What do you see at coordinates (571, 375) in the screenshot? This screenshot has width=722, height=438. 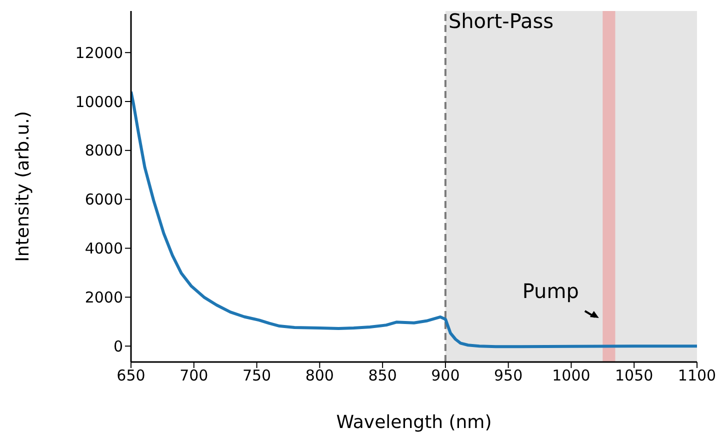 I see `x-tick-label: 1000` at bounding box center [571, 375].